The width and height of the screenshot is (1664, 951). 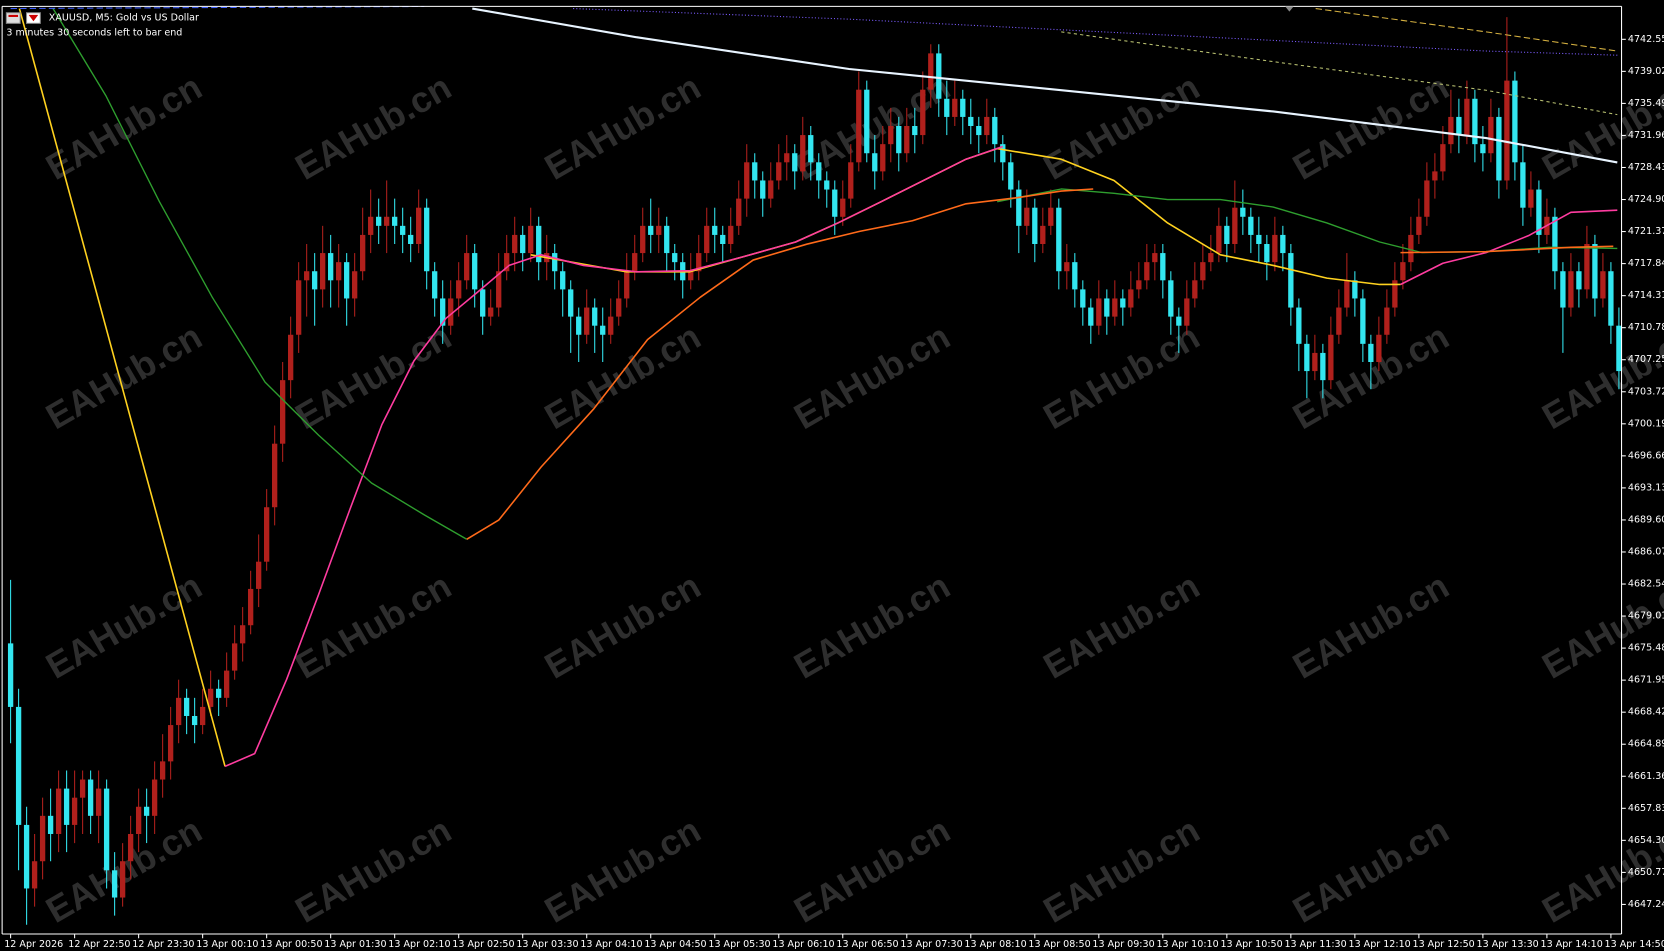 I want to click on x-tick-label: 13 Apr 14:10, so click(x=1572, y=944).